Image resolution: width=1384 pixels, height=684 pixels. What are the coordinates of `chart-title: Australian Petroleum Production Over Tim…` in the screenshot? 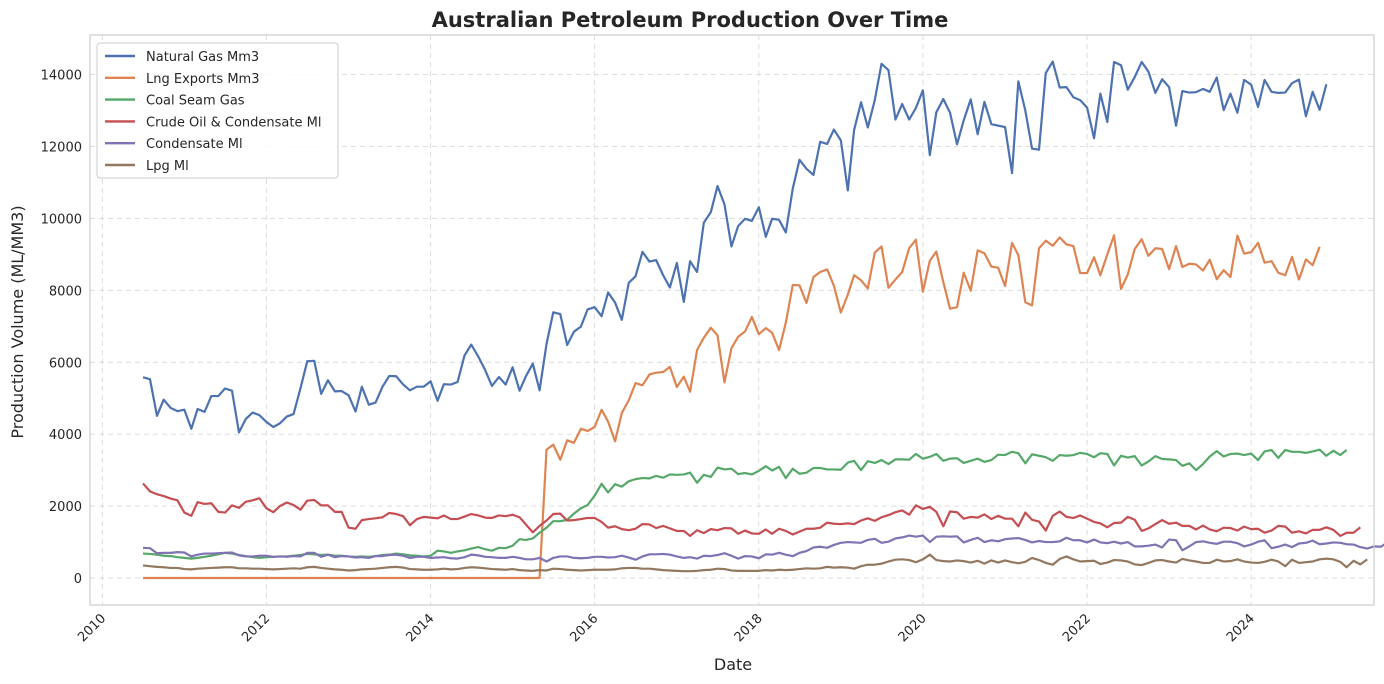 It's located at (690, 20).